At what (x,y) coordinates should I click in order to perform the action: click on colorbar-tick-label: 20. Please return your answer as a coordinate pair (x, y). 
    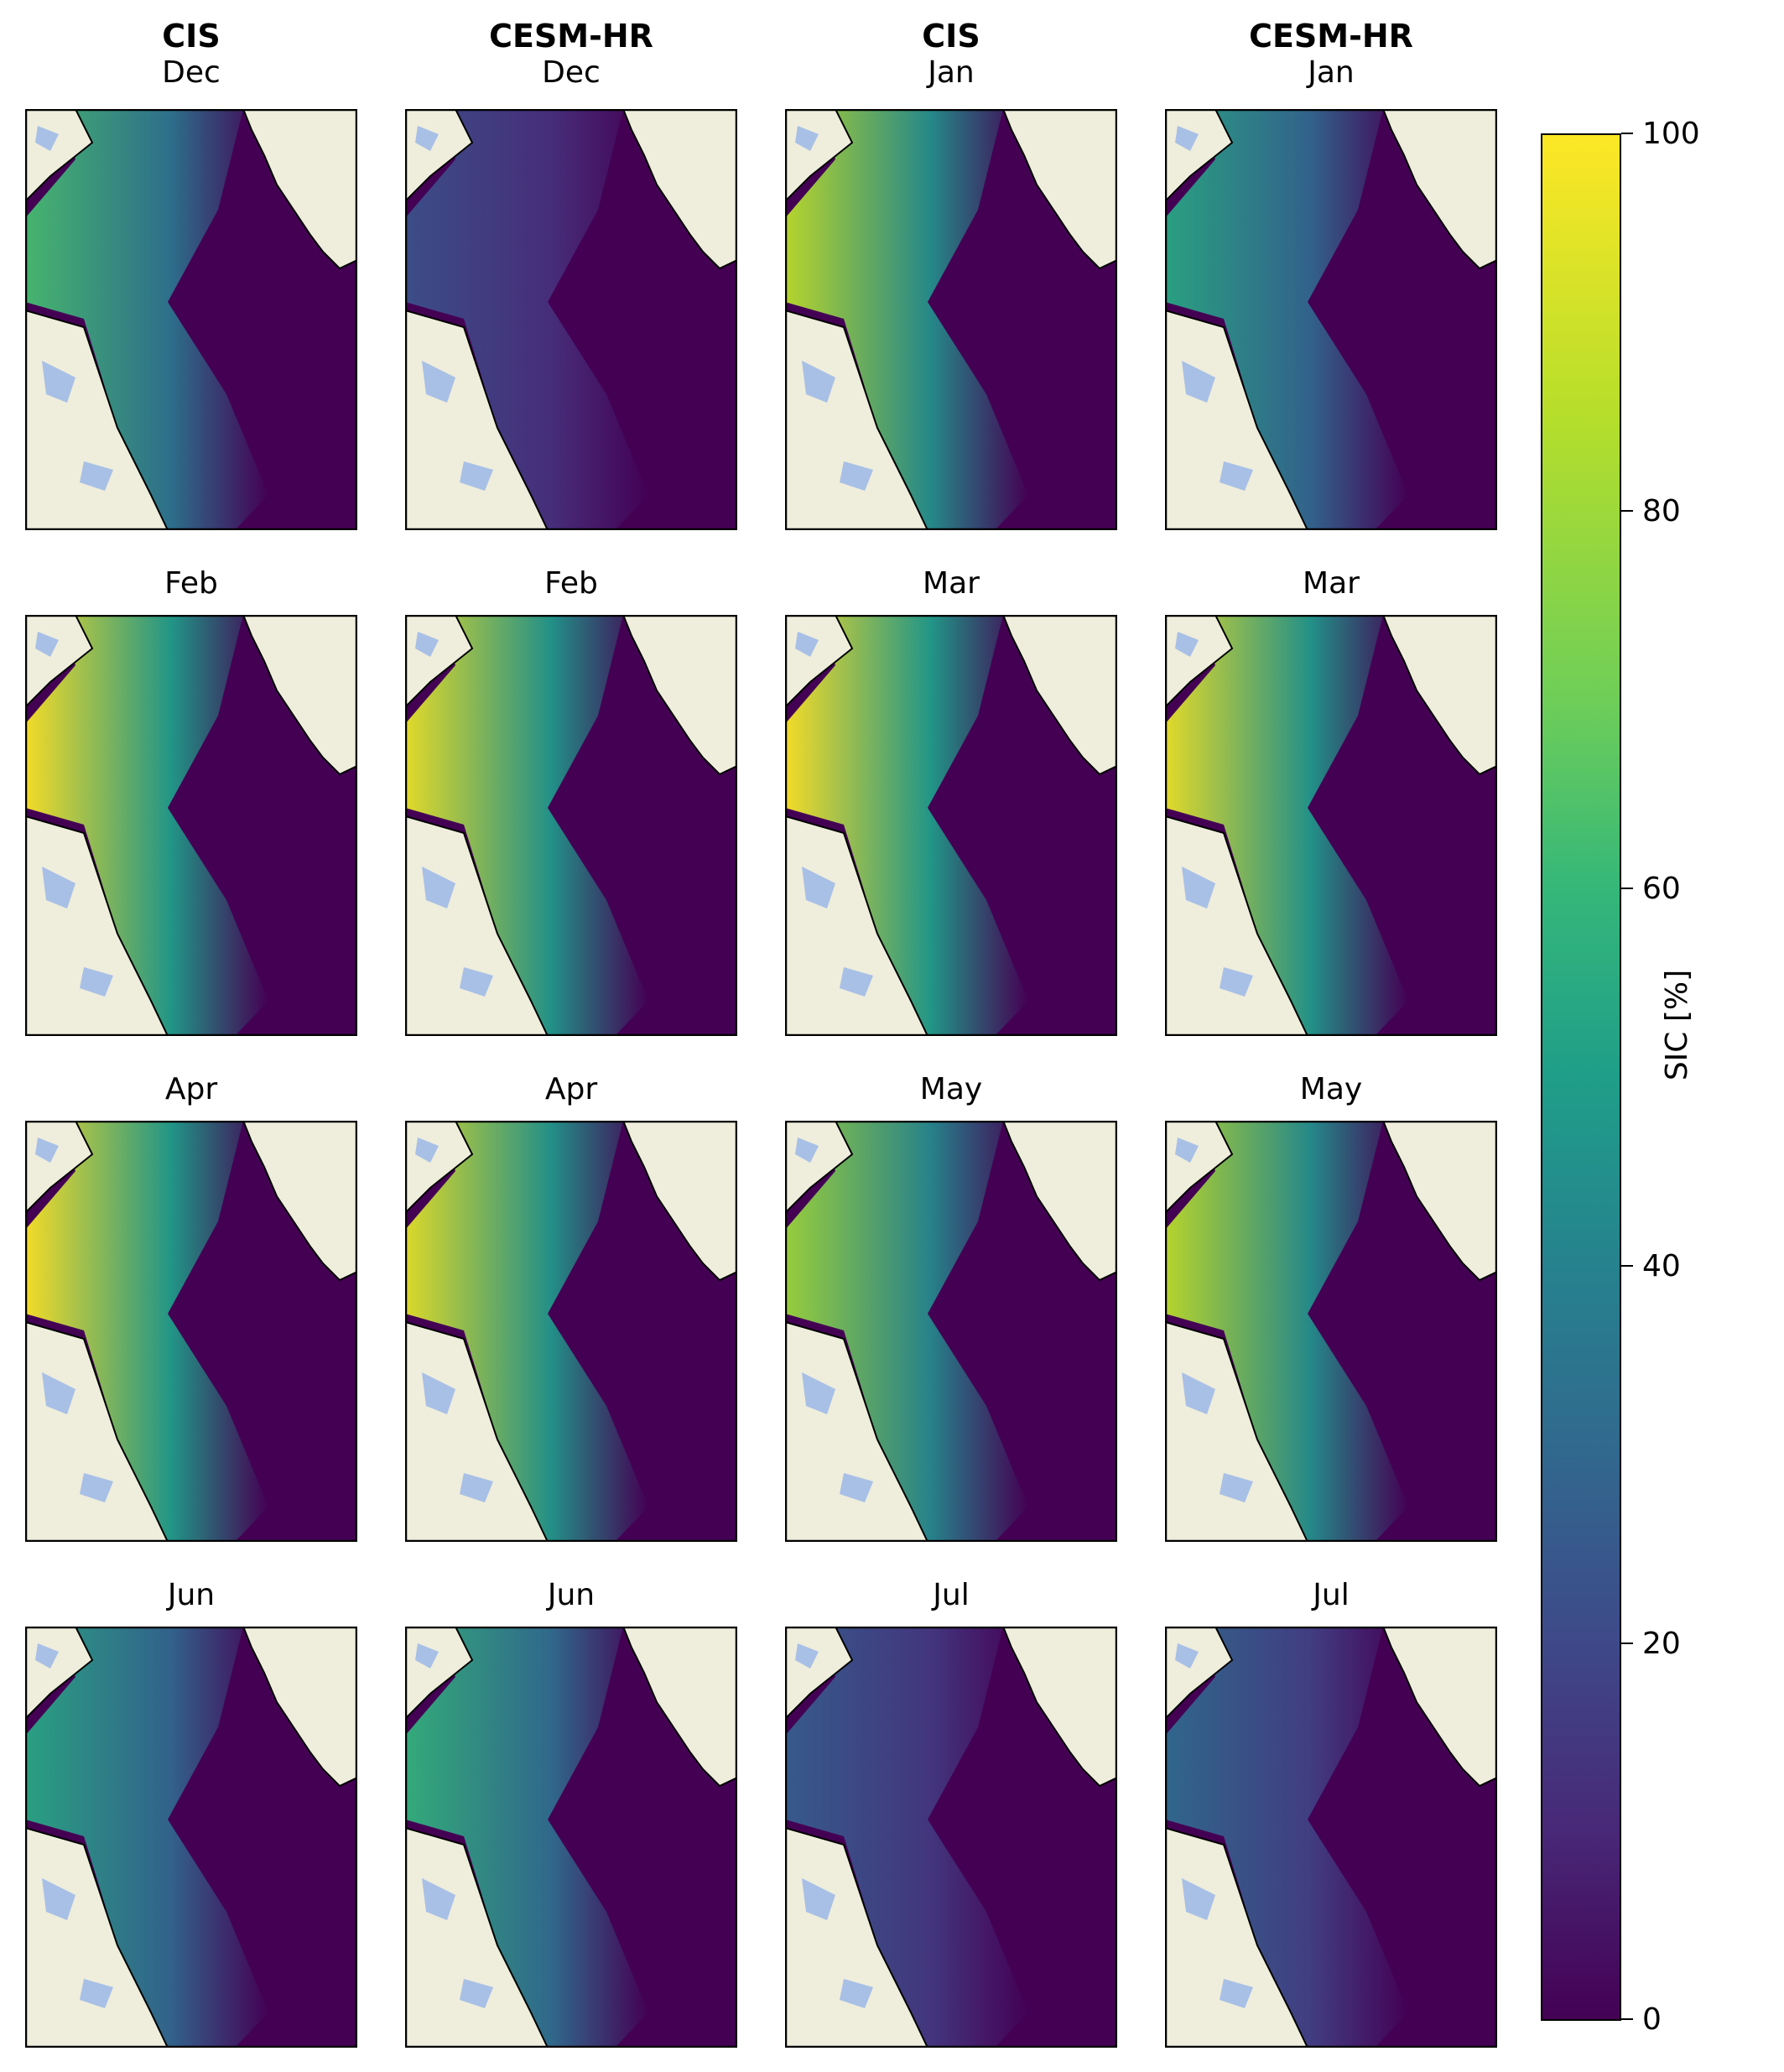
    Looking at the image, I should click on (1661, 1644).